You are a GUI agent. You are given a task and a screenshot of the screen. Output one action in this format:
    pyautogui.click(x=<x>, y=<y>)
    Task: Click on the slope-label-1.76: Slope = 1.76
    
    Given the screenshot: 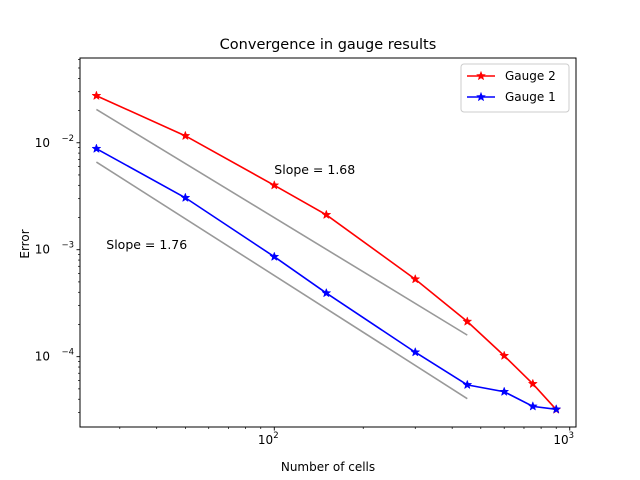 What is the action you would take?
    pyautogui.click(x=146, y=244)
    